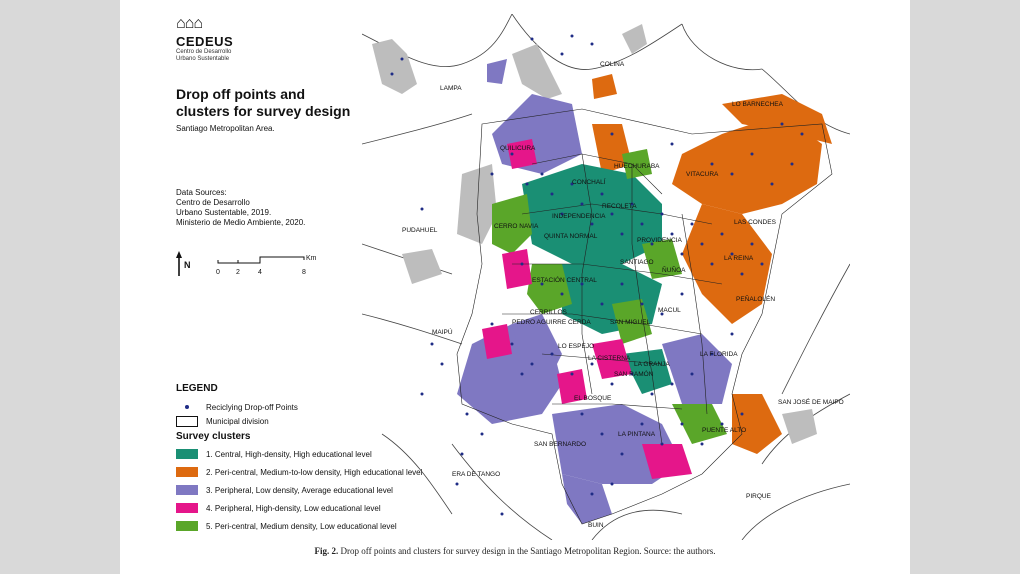  Describe the element at coordinates (187, 407) in the screenshot. I see `drop-off-point-icon` at that location.